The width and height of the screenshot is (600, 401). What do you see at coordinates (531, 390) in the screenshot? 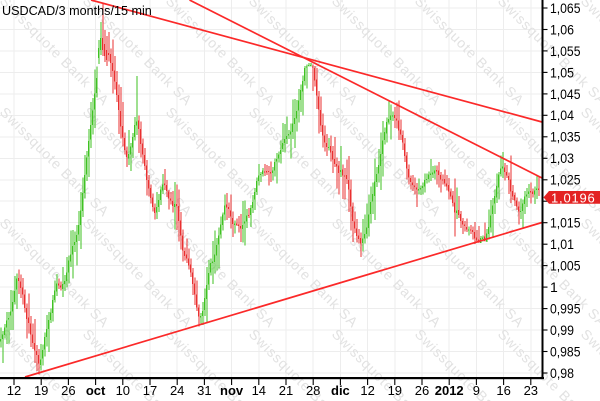
I see `svg-text: 23` at bounding box center [531, 390].